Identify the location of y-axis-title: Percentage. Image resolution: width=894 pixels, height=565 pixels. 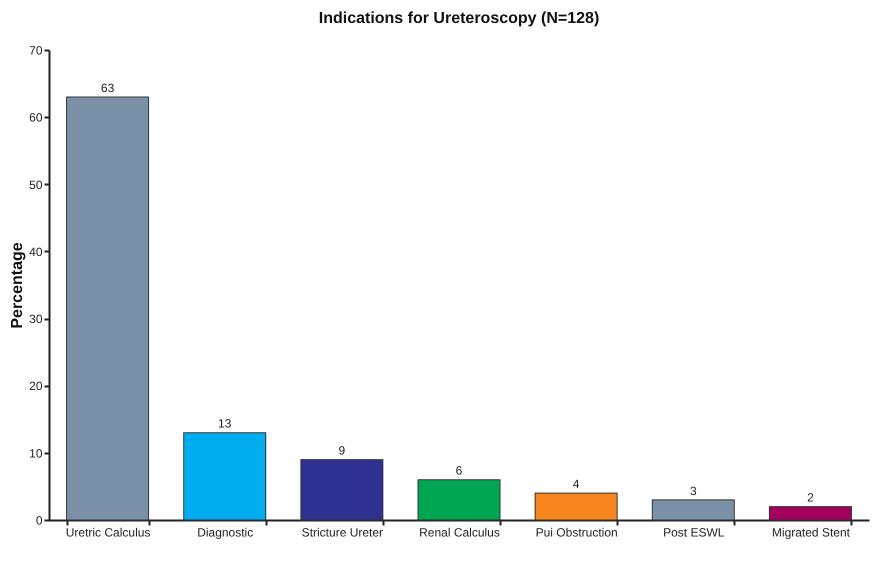
(17, 285).